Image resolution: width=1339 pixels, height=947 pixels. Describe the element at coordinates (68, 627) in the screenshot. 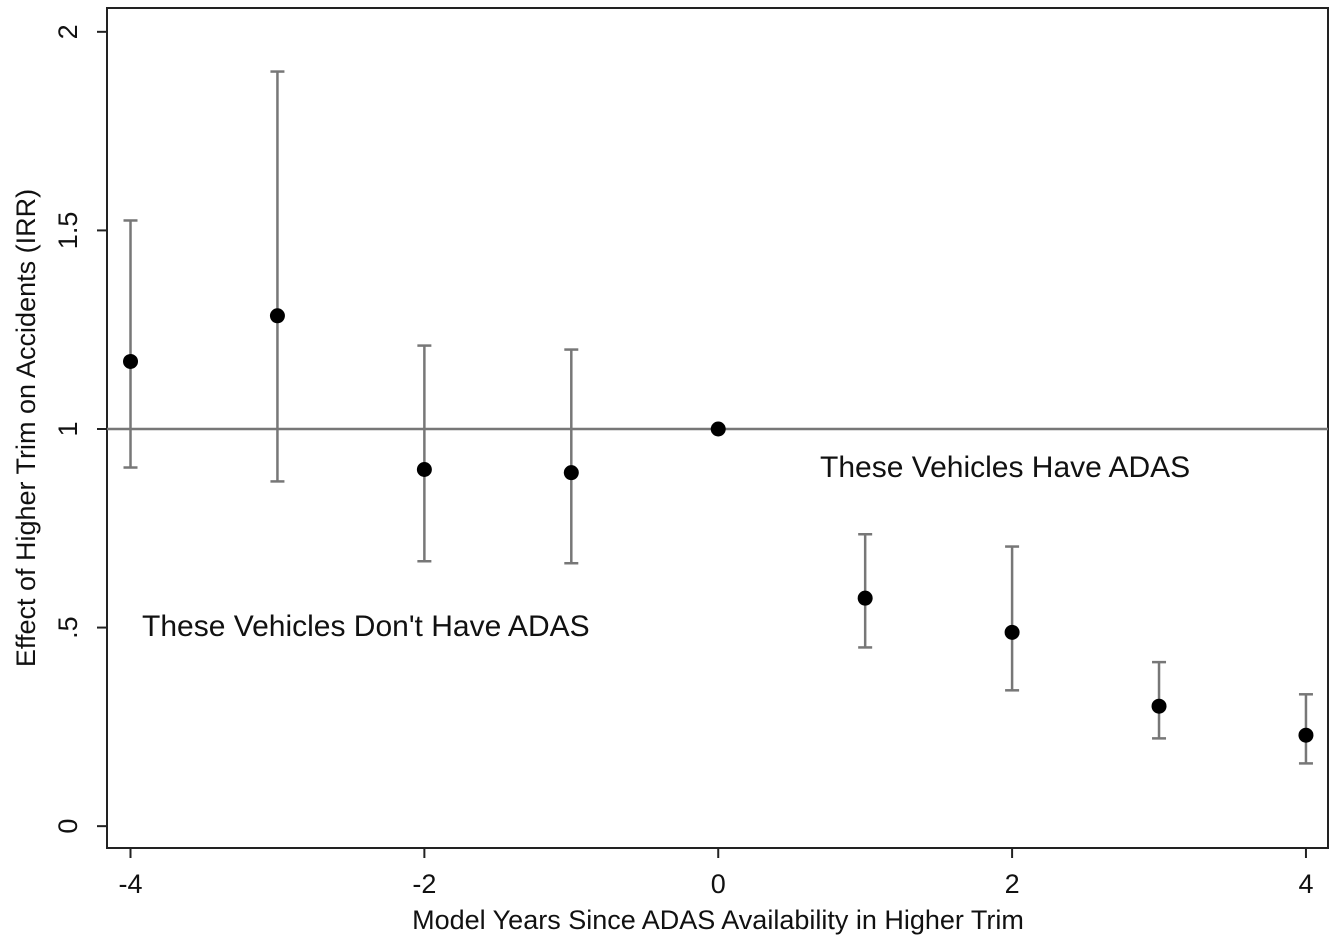

I see `y-tick-label: .5` at that location.